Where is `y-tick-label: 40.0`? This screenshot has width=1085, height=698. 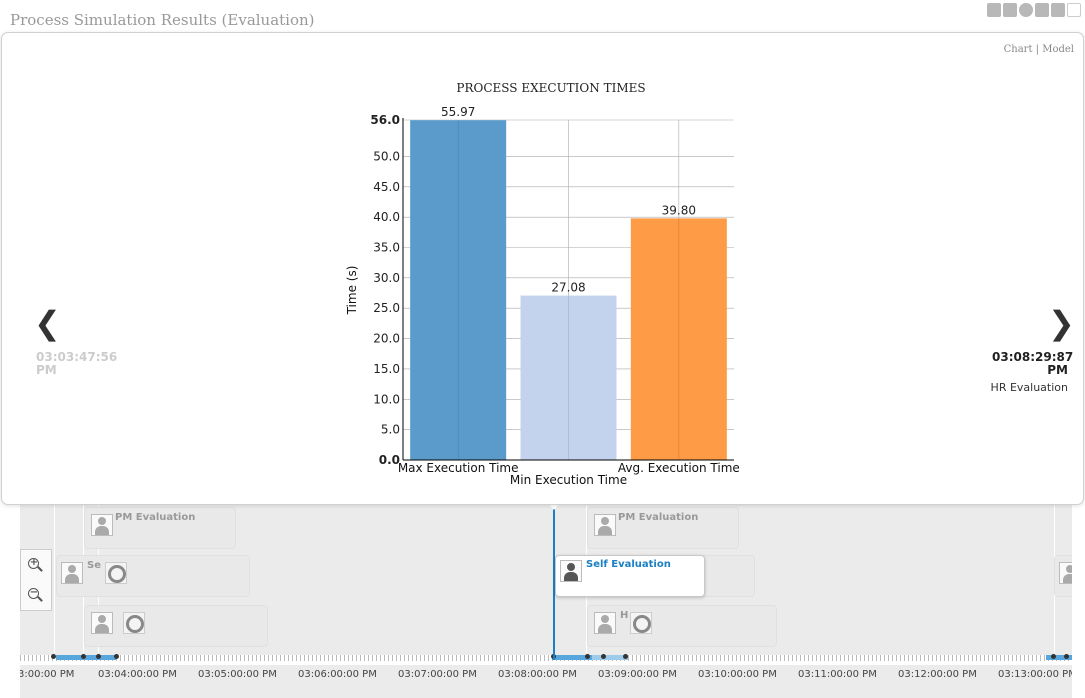 y-tick-label: 40.0 is located at coordinates (386, 217).